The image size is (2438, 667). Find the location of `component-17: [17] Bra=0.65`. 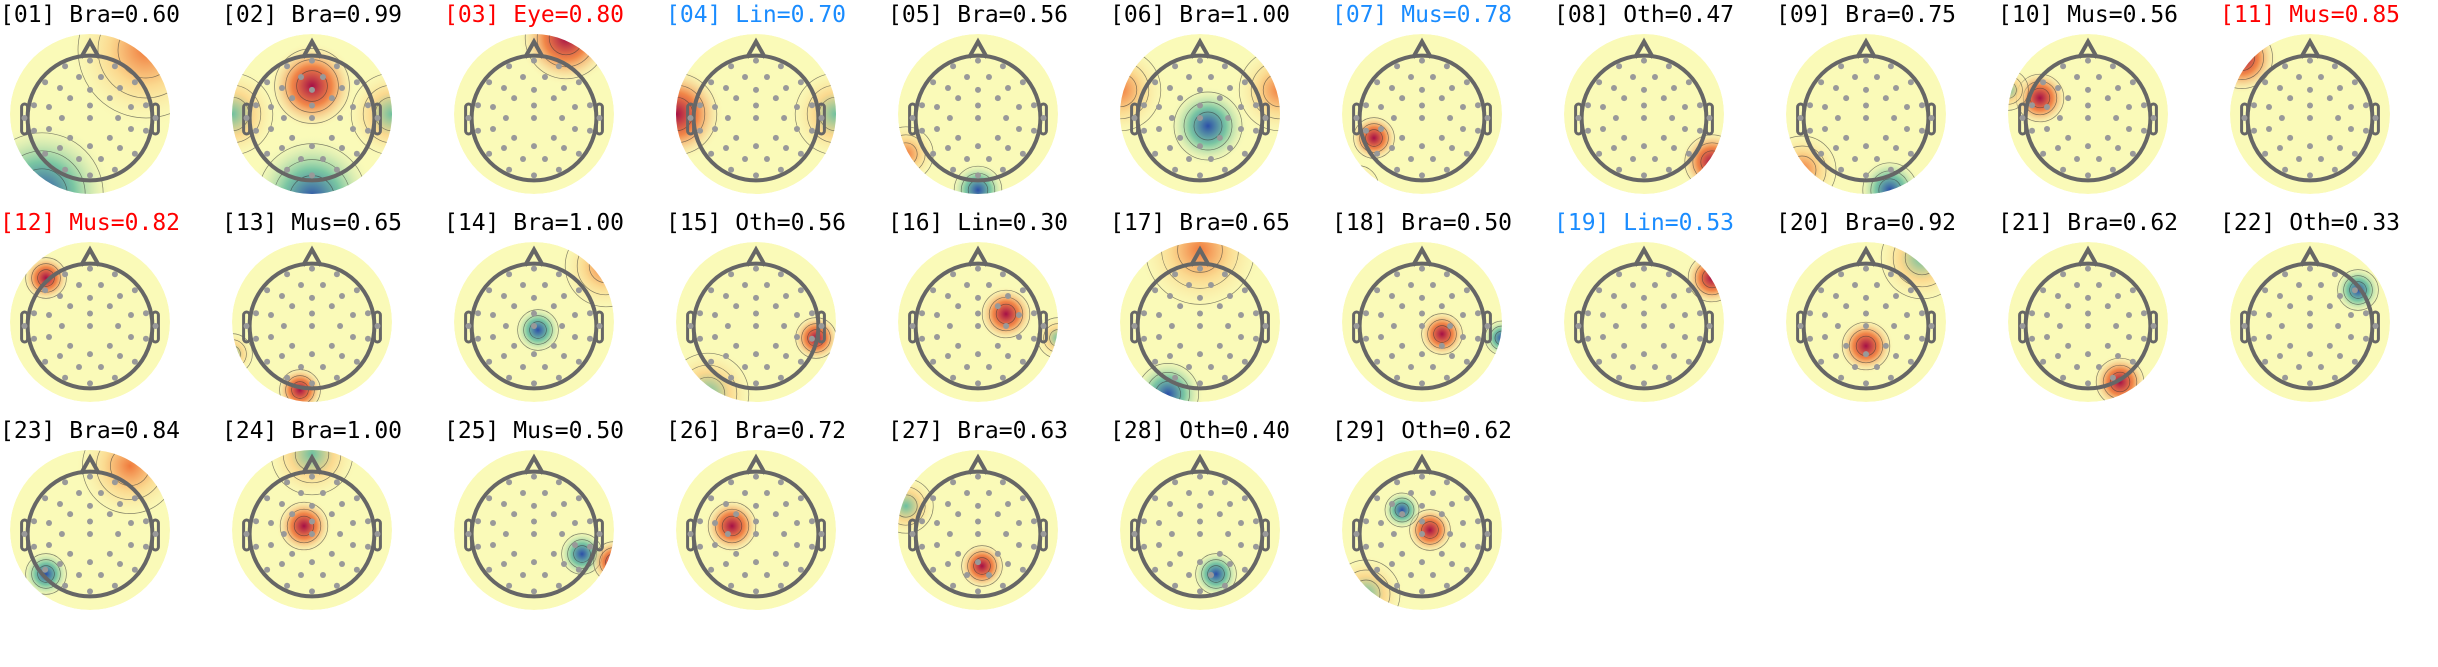

component-17: [17] Bra=0.65 is located at coordinates (1221, 312).